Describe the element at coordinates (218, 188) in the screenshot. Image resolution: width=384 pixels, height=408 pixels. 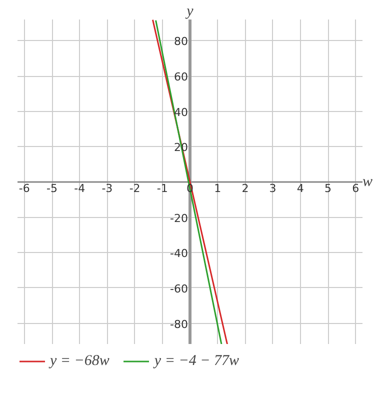
I see `x-tick-label: 1` at that location.